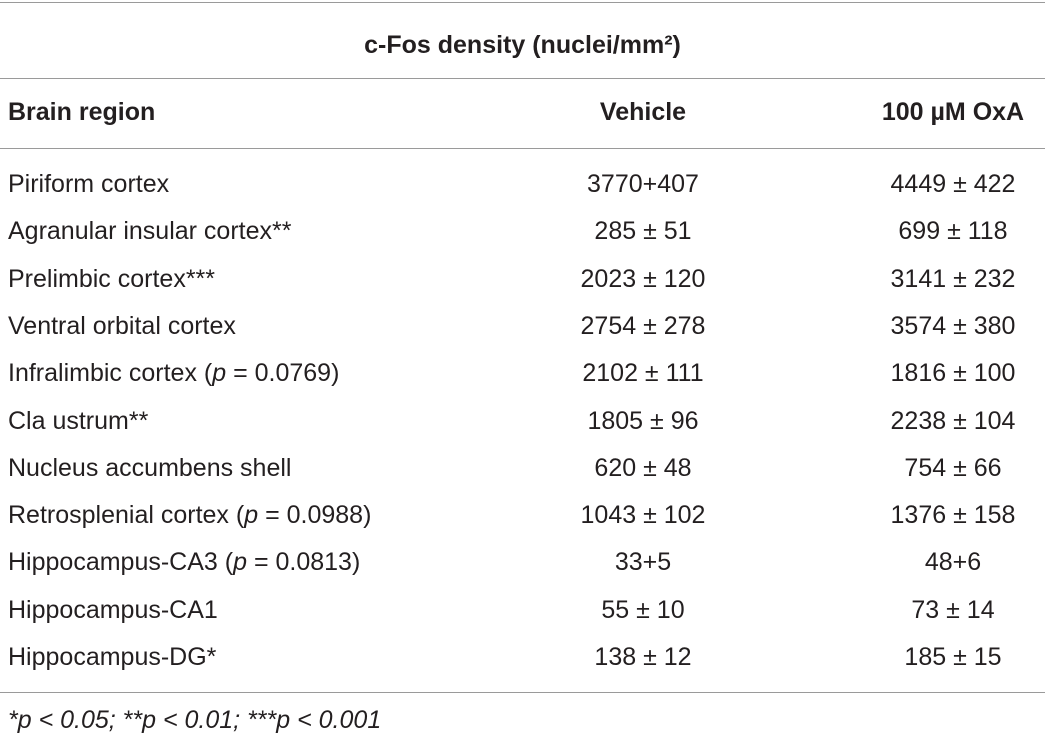  Describe the element at coordinates (89, 184) in the screenshot. I see `region-cell: Piriform cortex` at that location.